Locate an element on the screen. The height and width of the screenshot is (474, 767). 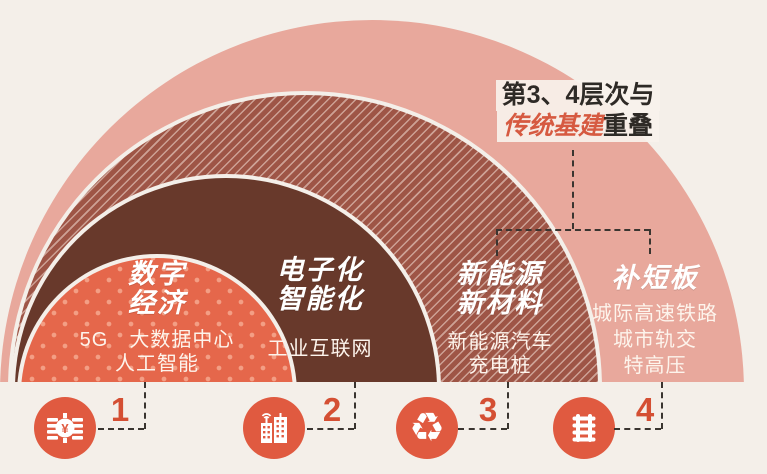
smart-building-icon is located at coordinates (274, 428).